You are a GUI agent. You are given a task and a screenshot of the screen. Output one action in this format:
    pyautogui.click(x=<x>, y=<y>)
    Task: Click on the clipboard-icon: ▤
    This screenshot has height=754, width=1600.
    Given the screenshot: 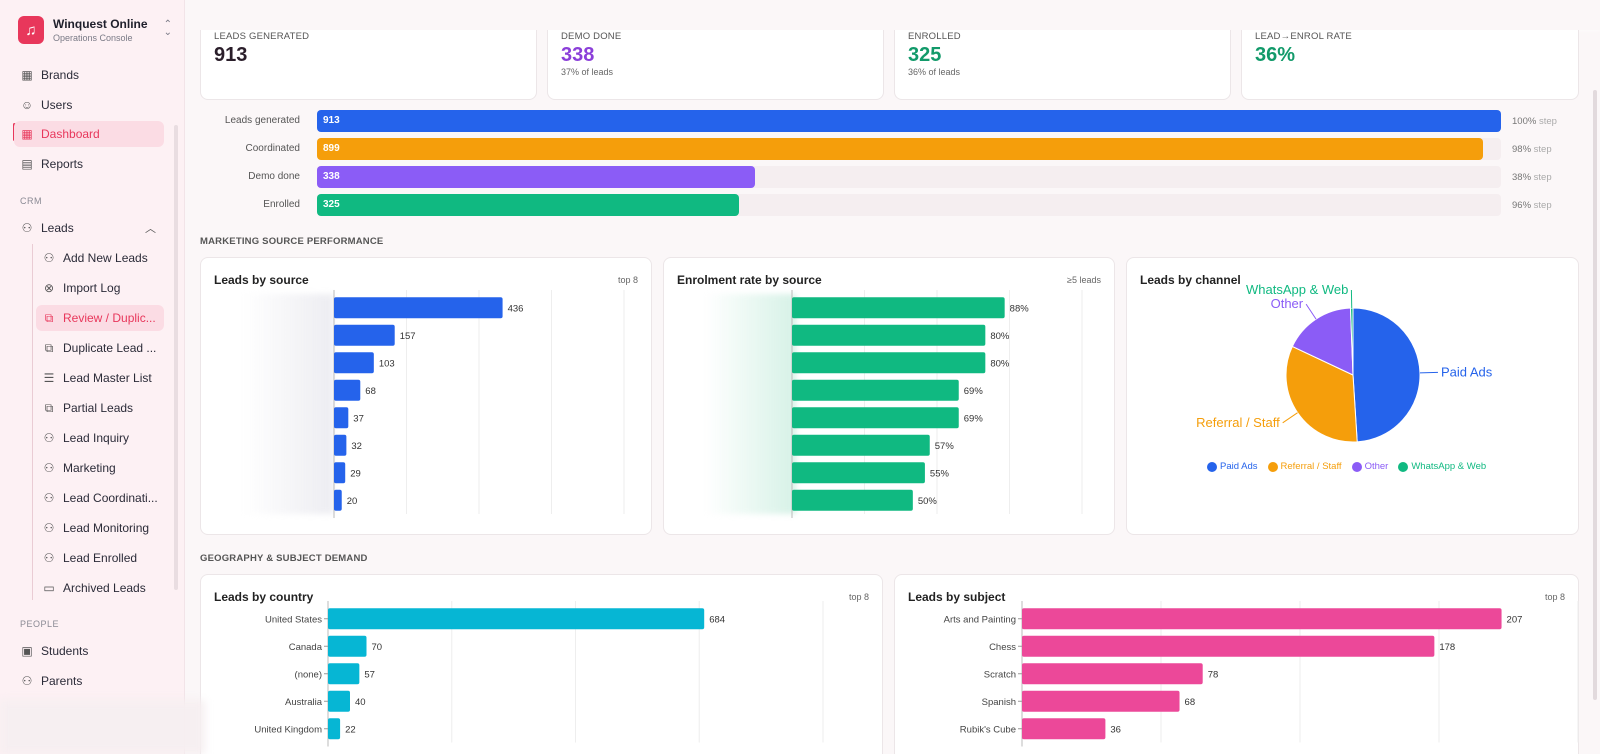 What is the action you would take?
    pyautogui.click(x=27, y=164)
    